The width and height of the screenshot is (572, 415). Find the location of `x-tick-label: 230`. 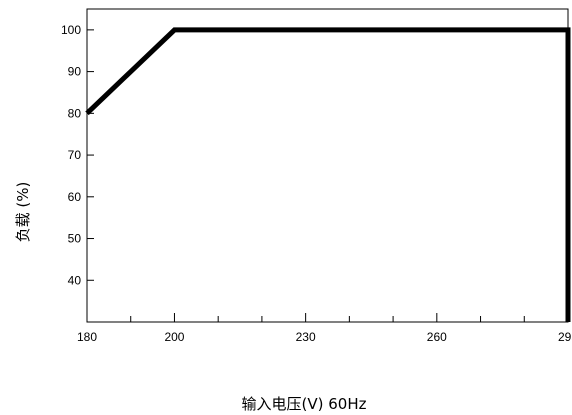

x-tick-label: 230 is located at coordinates (306, 337).